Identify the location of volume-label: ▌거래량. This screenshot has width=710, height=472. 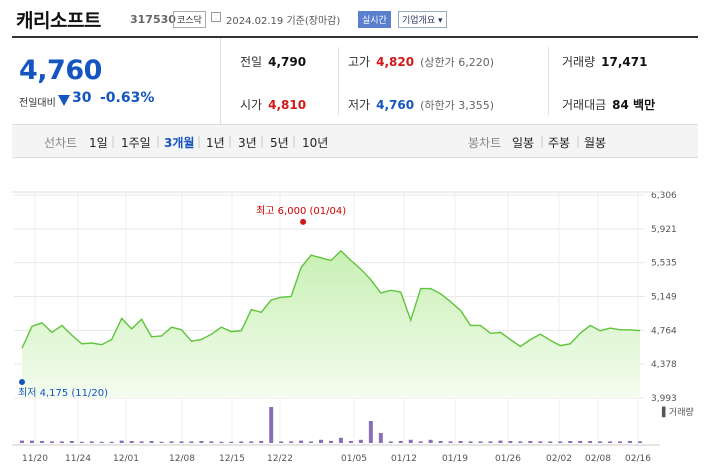
(677, 412).